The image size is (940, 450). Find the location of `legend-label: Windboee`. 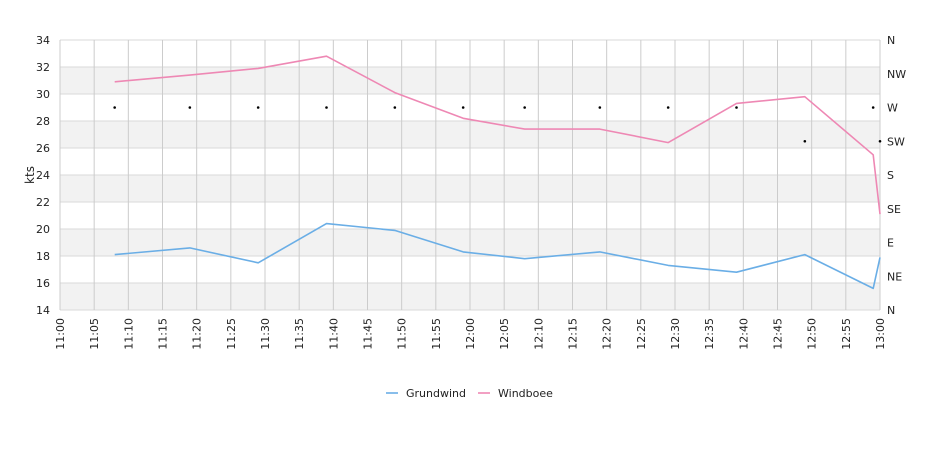

legend-label: Windboee is located at coordinates (525, 393).